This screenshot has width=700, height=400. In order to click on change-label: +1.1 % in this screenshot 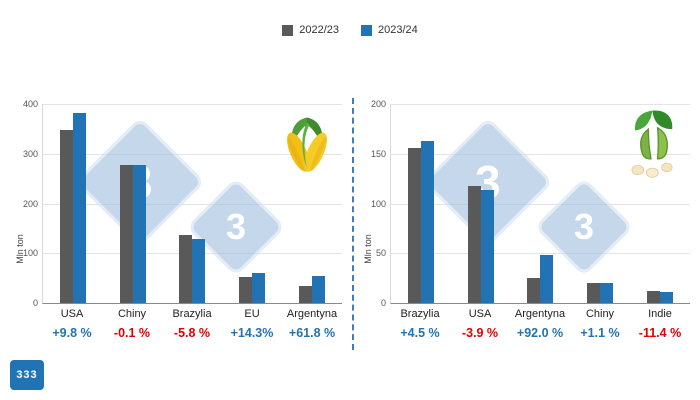, I will do `click(600, 333)`.